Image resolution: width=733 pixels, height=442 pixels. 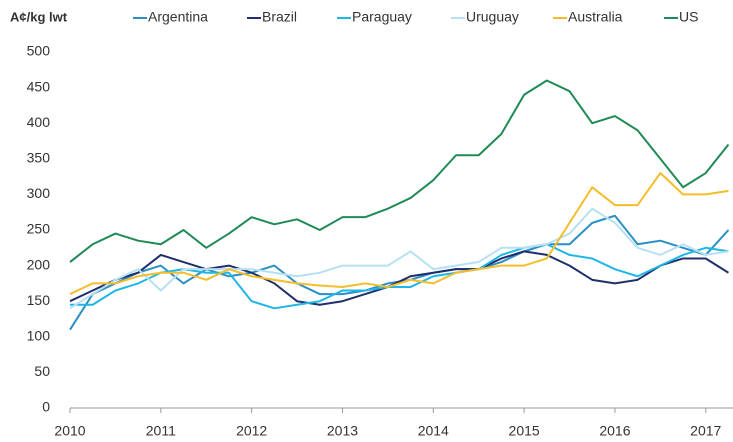 What do you see at coordinates (433, 431) in the screenshot?
I see `x-tick-label: 2014` at bounding box center [433, 431].